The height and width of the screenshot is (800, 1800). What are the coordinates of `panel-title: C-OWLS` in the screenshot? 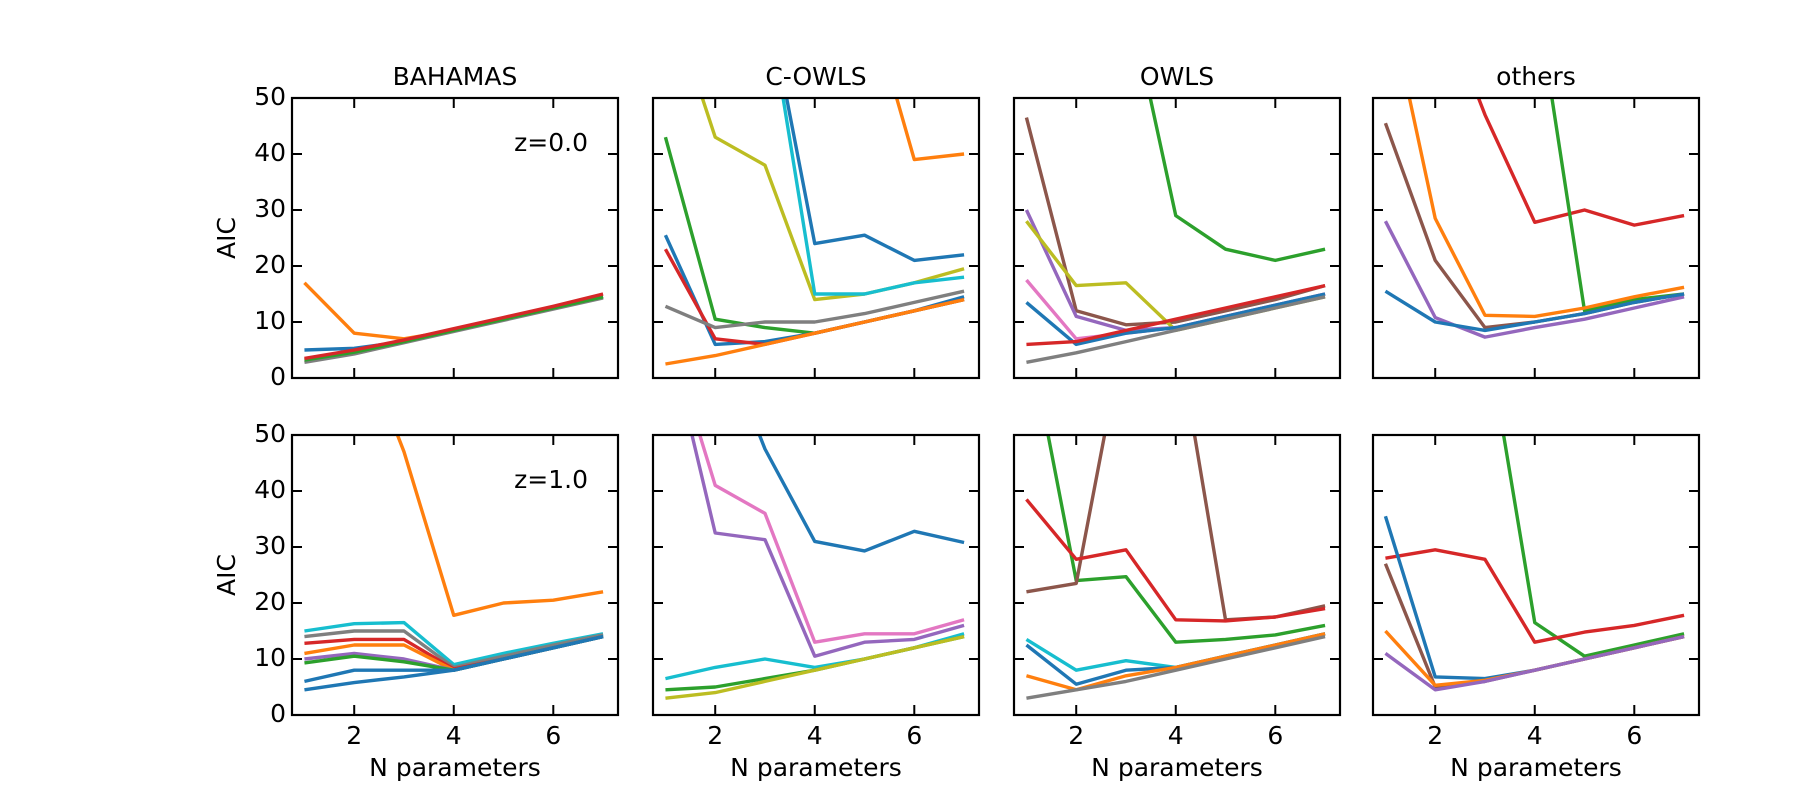 It's located at (815, 76).